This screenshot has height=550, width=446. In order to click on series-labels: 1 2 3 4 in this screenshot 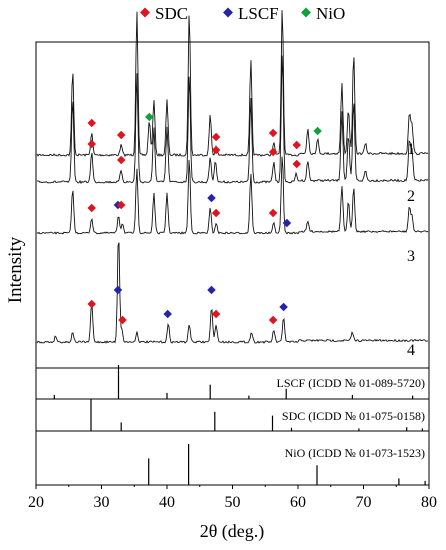, I will do `click(411, 250)`.